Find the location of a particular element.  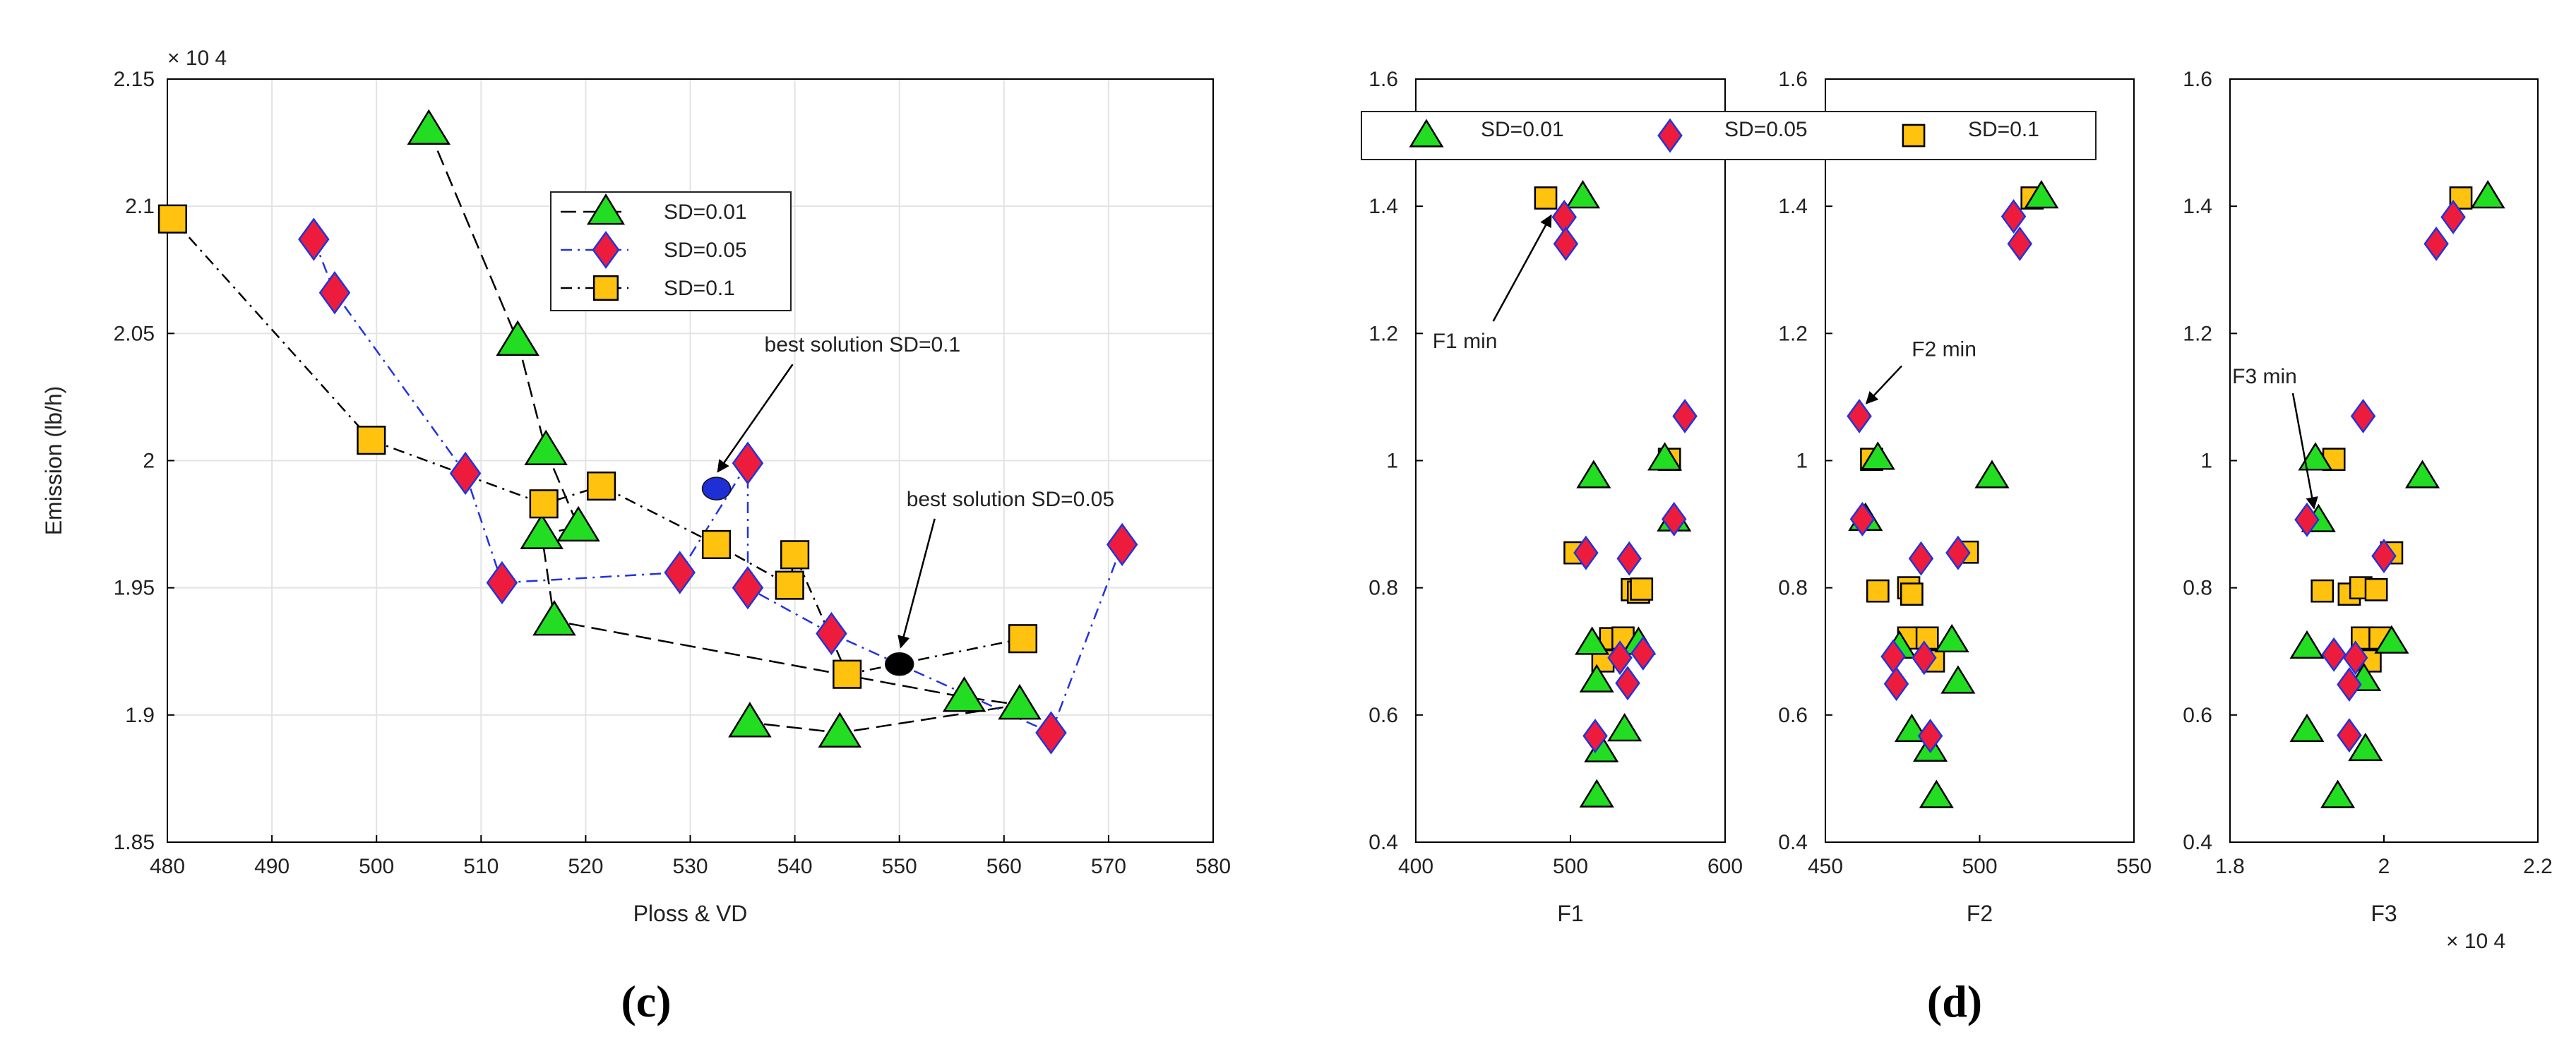

y-axis-ticks: 1.85 1.9 1.95 2 2.05 2.1 2.15 is located at coordinates (144, 461).